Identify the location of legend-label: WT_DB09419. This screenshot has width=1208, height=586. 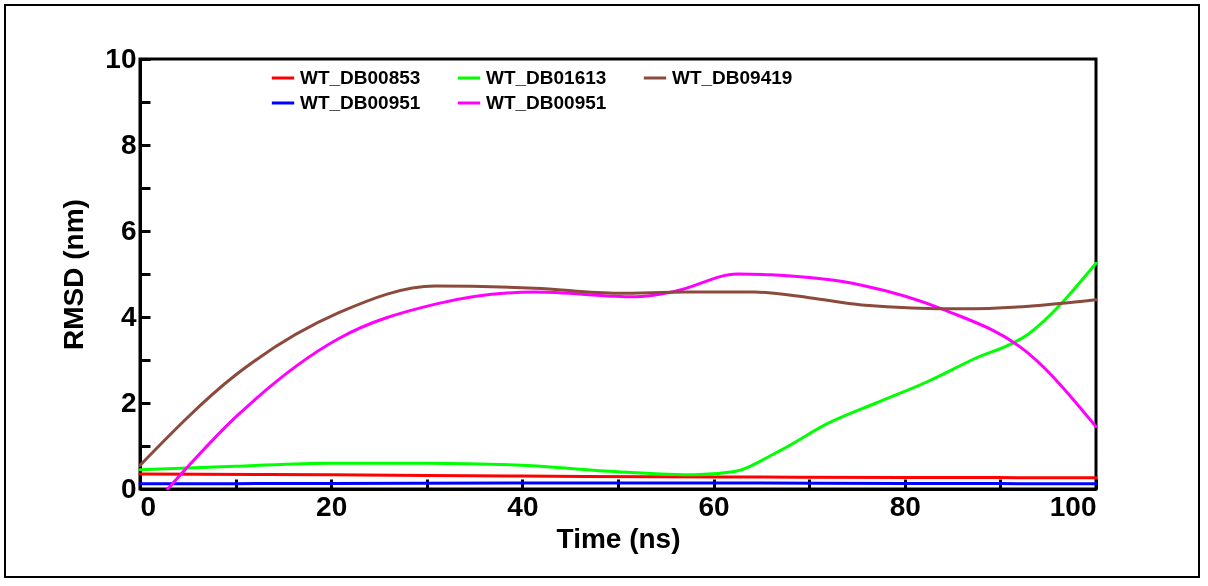
(732, 77).